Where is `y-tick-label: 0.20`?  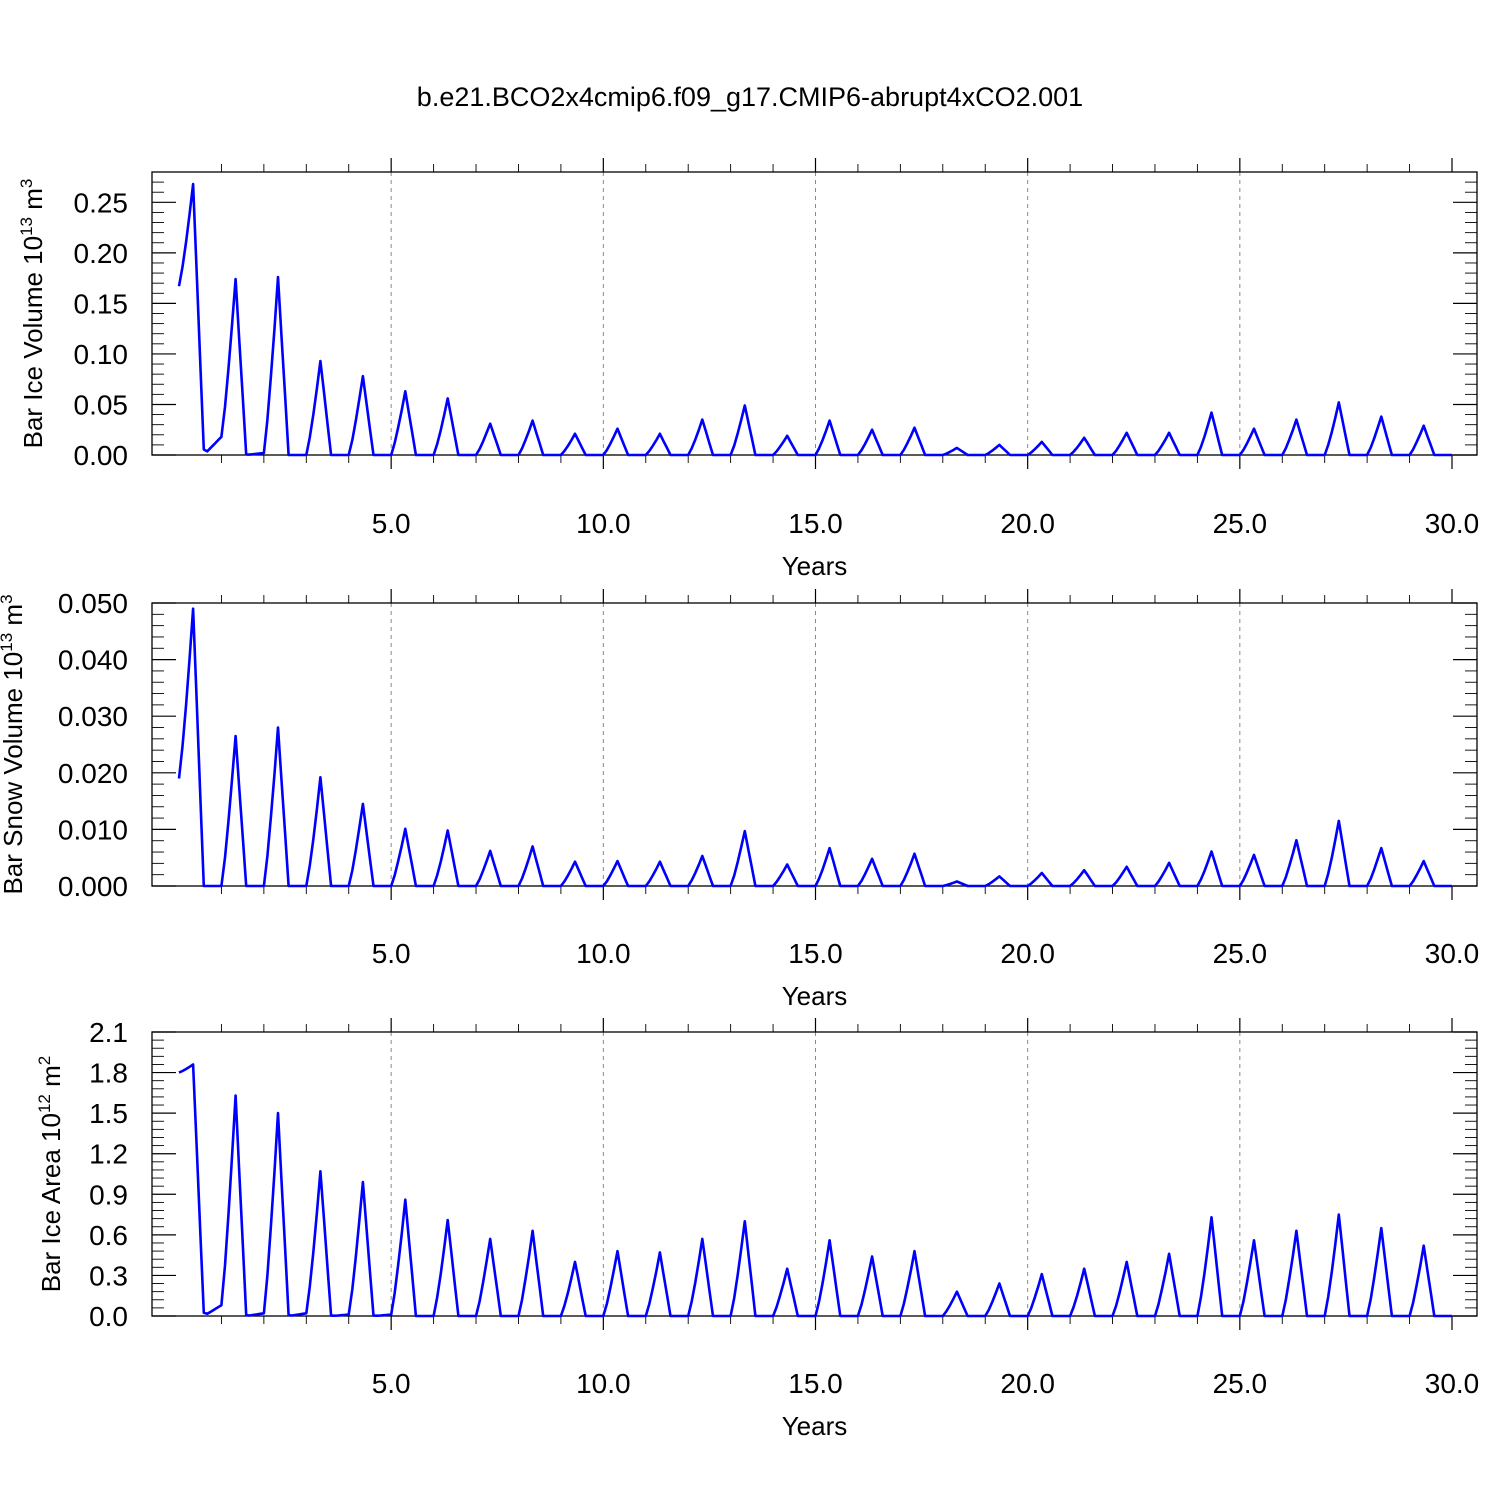 y-tick-label: 0.20 is located at coordinates (101, 253).